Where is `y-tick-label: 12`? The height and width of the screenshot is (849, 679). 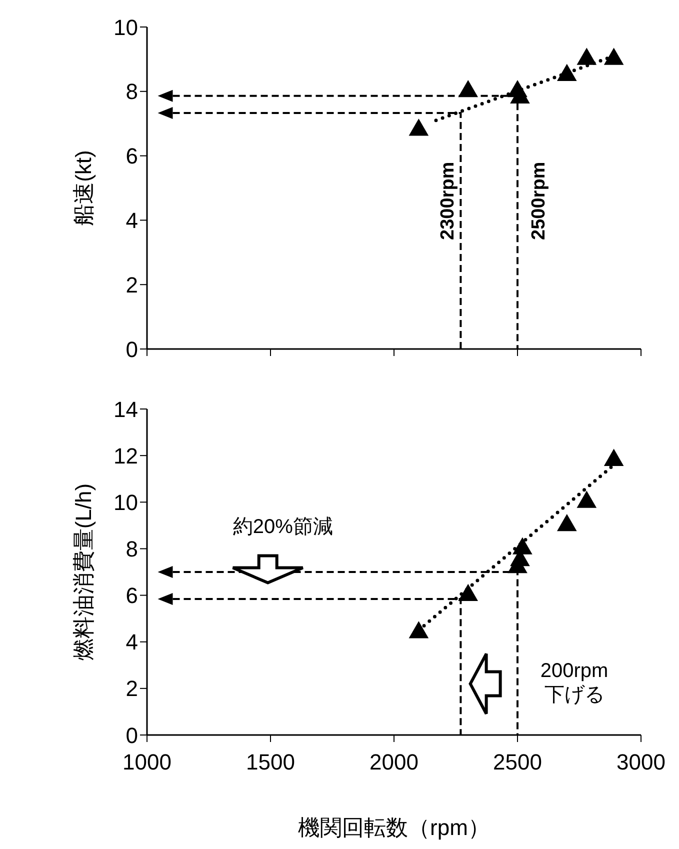 y-tick-label: 12 is located at coordinates (126, 455).